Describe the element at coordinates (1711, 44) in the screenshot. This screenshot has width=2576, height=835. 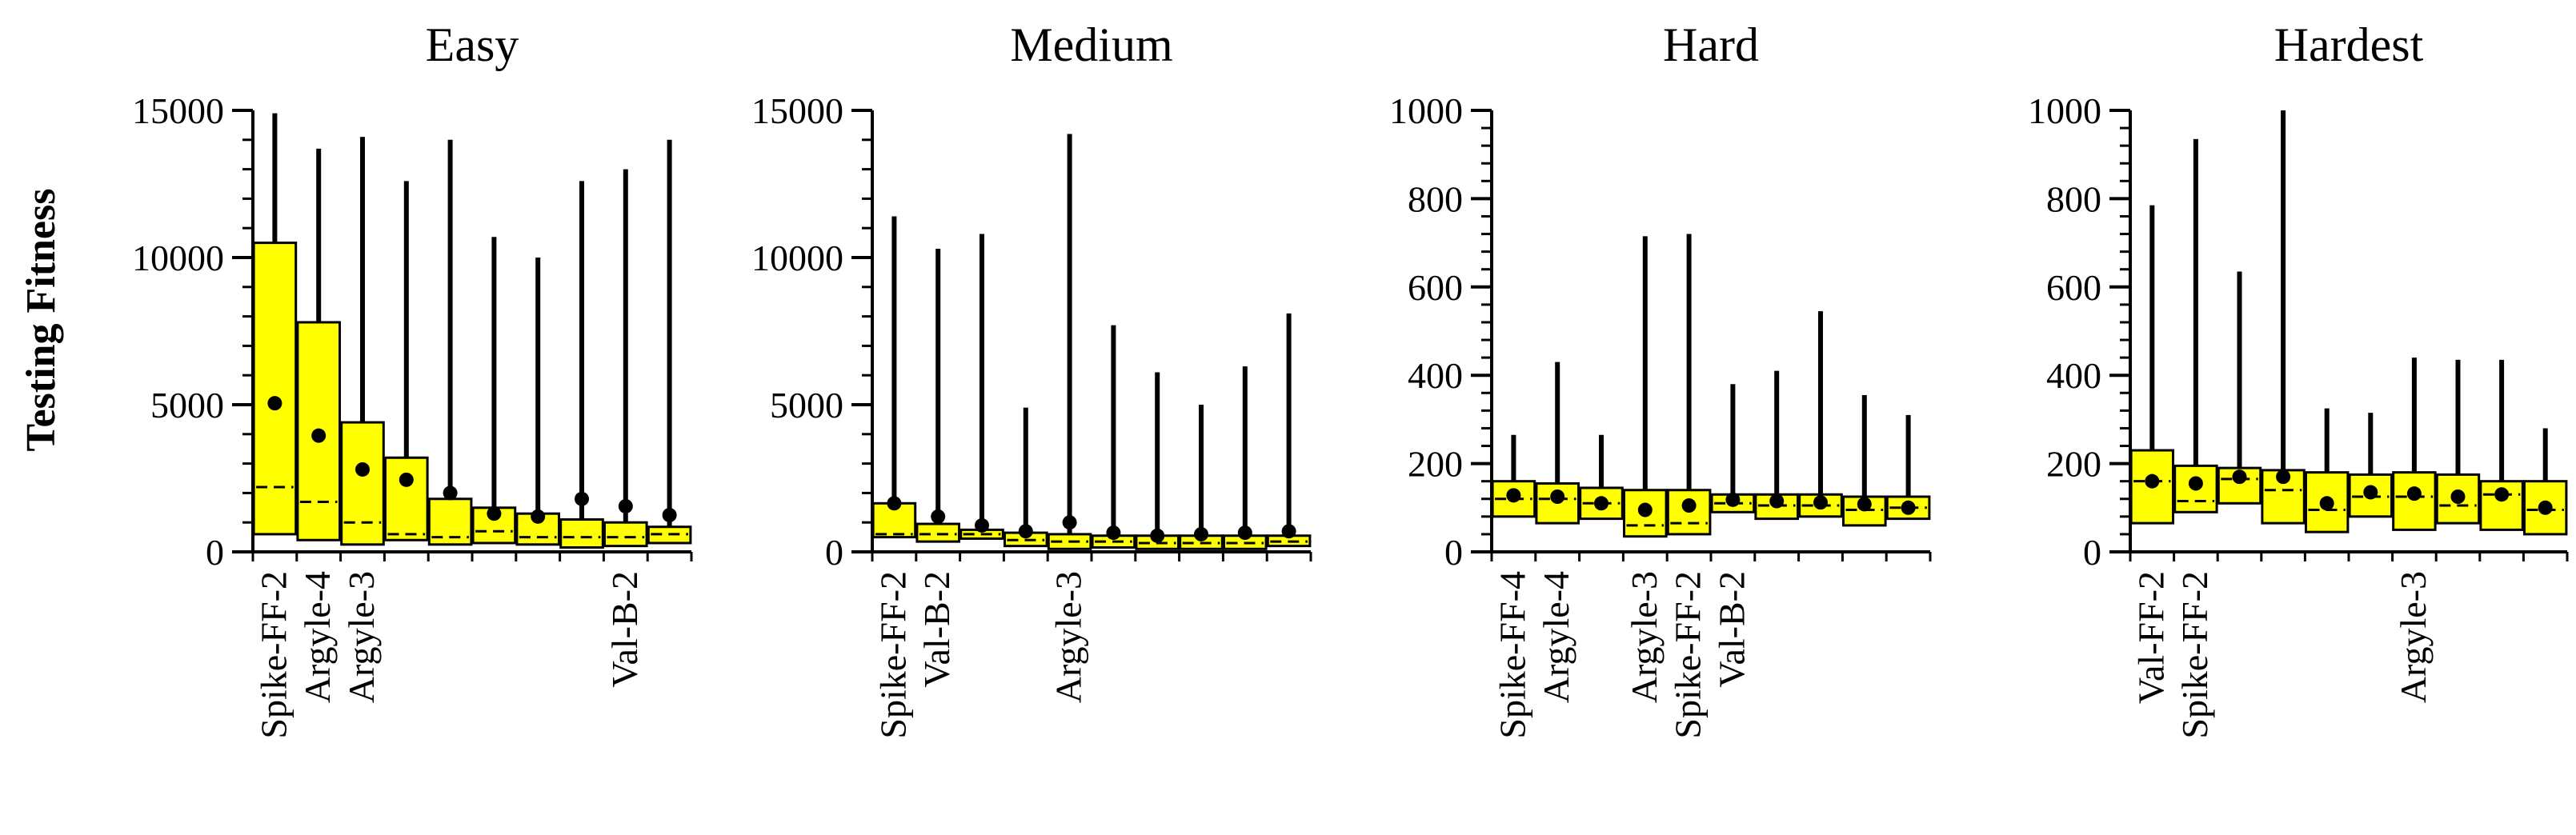
I see `panel-title: Hard` at that location.